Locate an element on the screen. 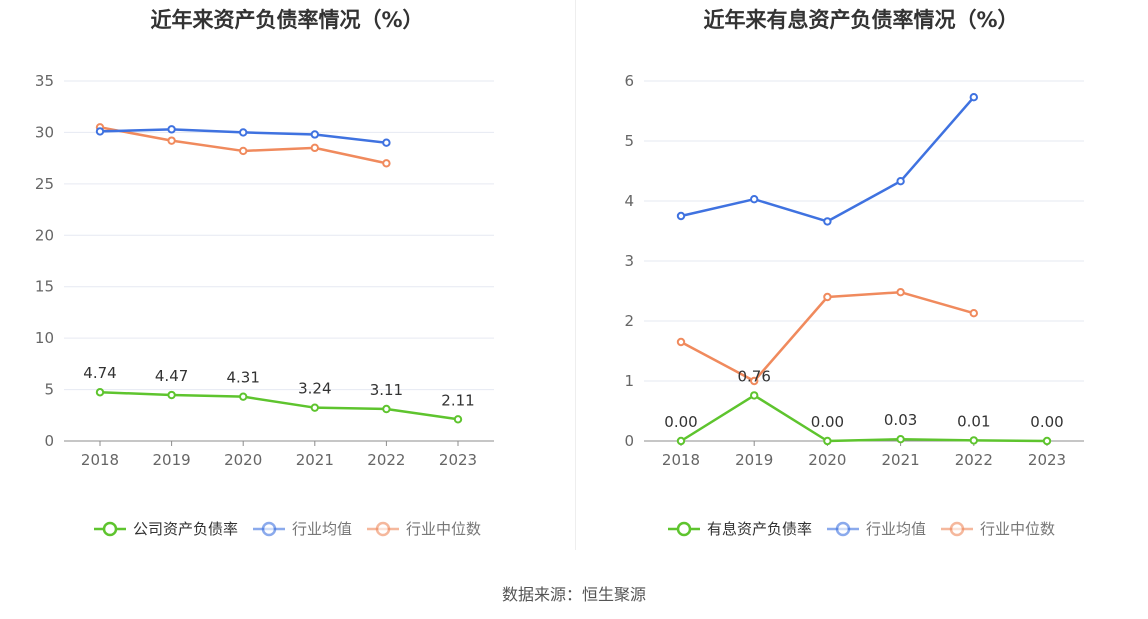  data-label: 0.01 is located at coordinates (973, 421).